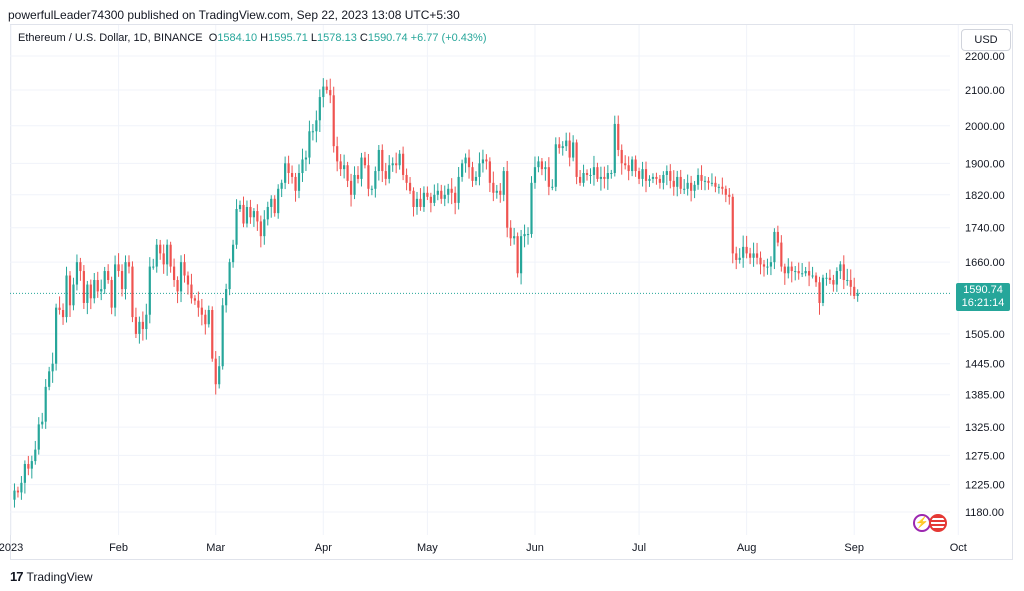 The image size is (1024, 591). Describe the element at coordinates (363, 38) in the screenshot. I see `close-label: C` at that location.